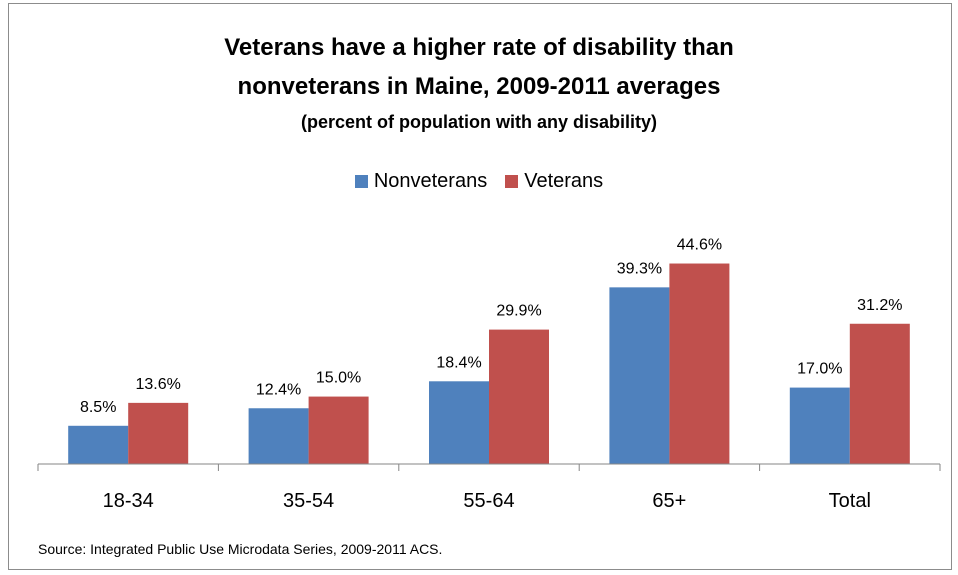  Describe the element at coordinates (699, 363) in the screenshot. I see `bar-veterans-65+` at that location.